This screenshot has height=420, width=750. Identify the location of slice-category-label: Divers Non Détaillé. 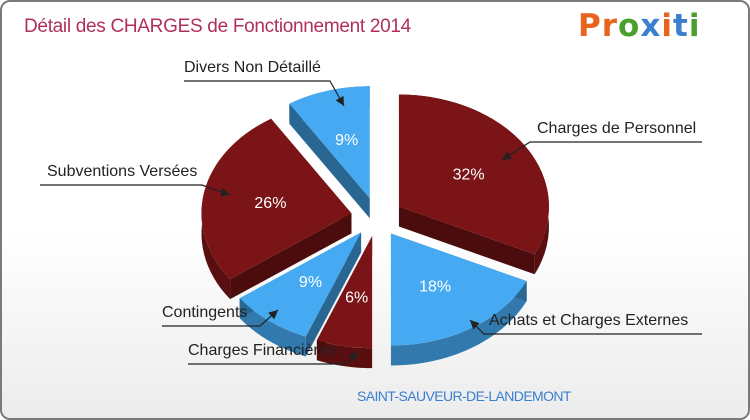
(252, 67).